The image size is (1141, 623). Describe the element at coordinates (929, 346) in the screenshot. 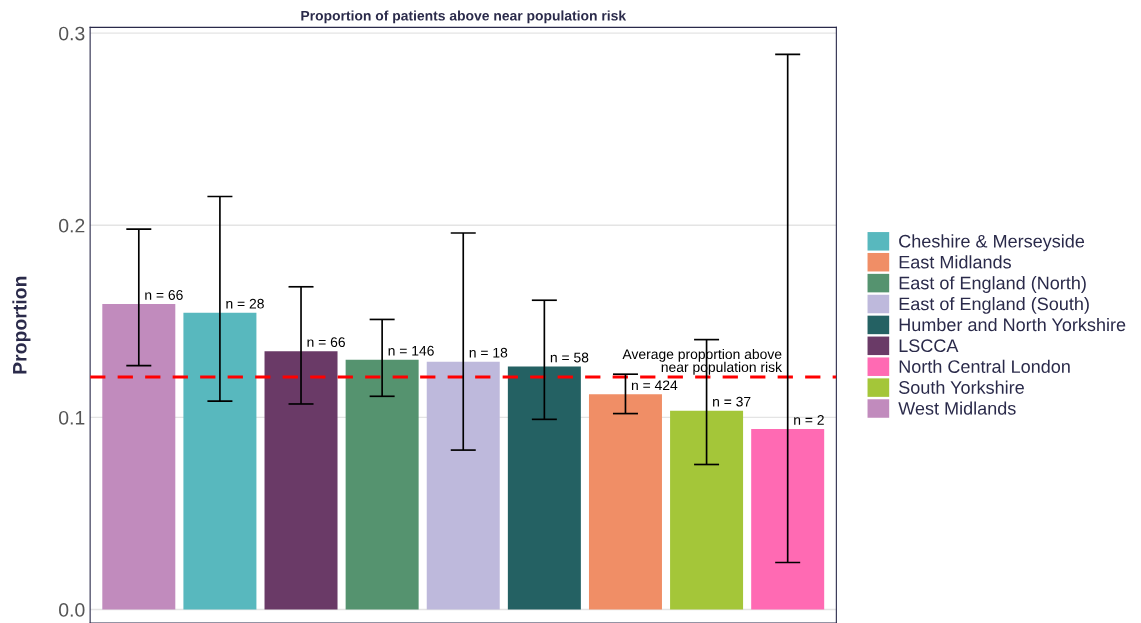

I see `legend-label: LSCCA` at that location.